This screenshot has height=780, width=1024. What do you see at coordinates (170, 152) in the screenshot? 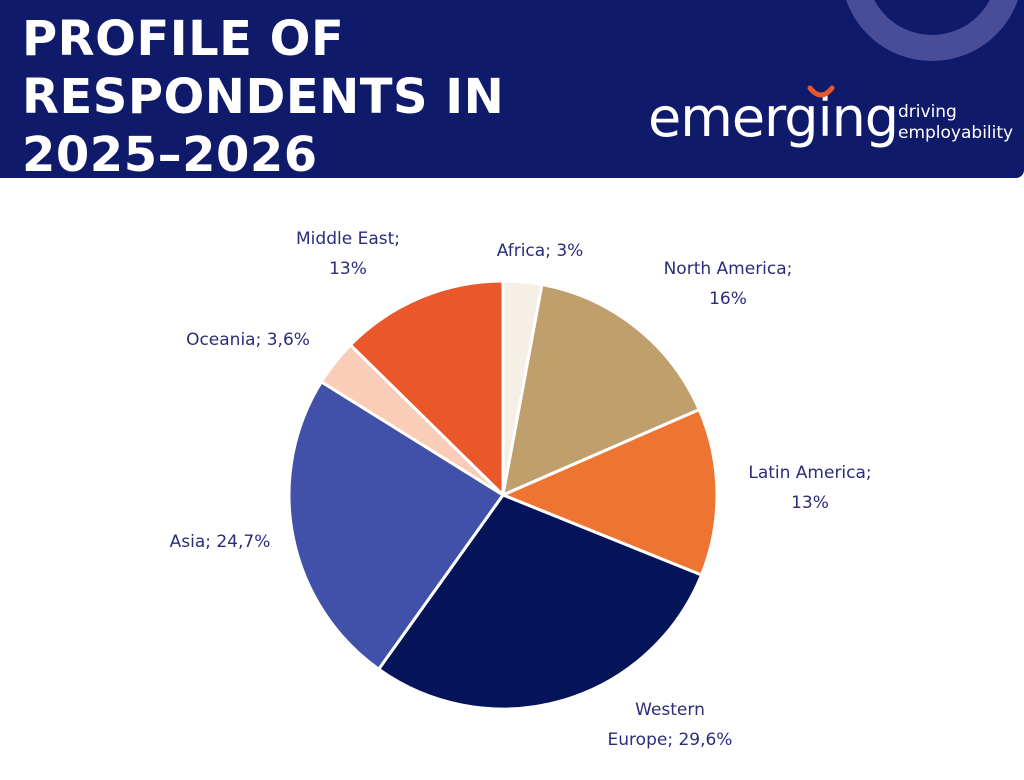
I see `title-line-3: 2025–2026` at bounding box center [170, 152].